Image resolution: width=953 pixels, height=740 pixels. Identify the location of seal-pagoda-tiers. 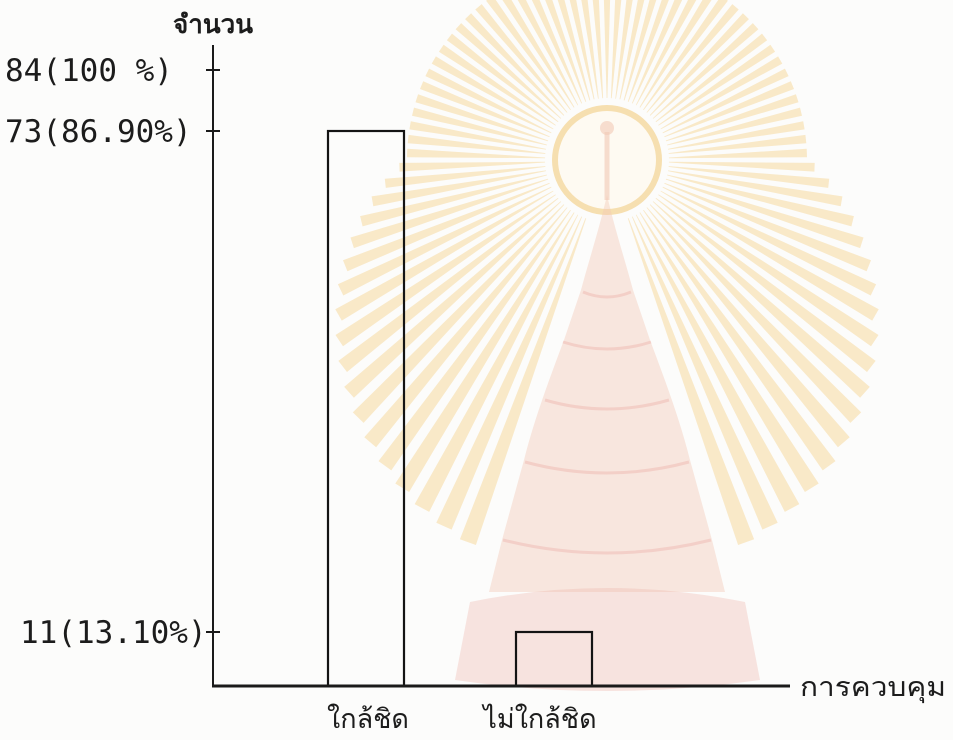
(607, 422).